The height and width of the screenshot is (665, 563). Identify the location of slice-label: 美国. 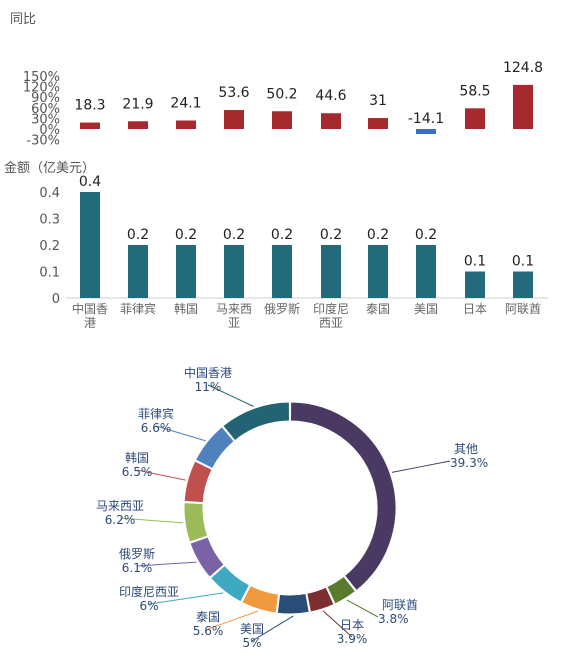
(252, 629).